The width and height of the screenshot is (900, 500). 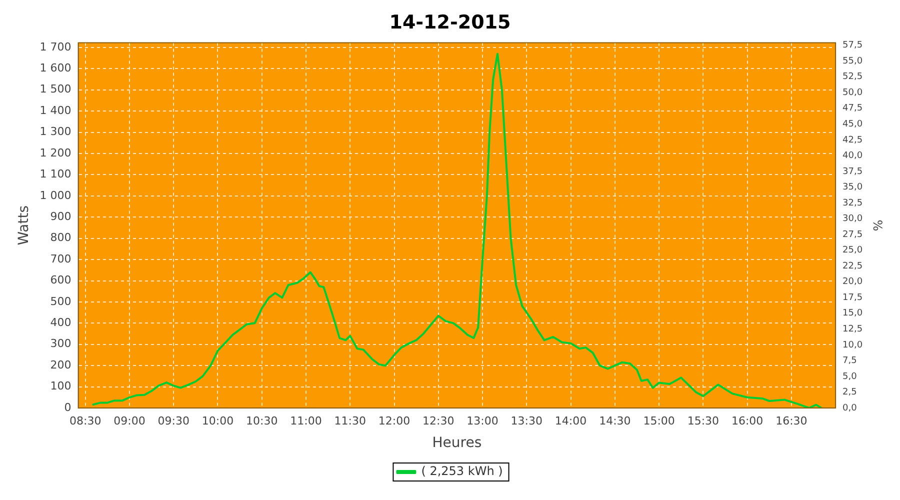 I want to click on y2-tick-label: 27,5, so click(x=852, y=235).